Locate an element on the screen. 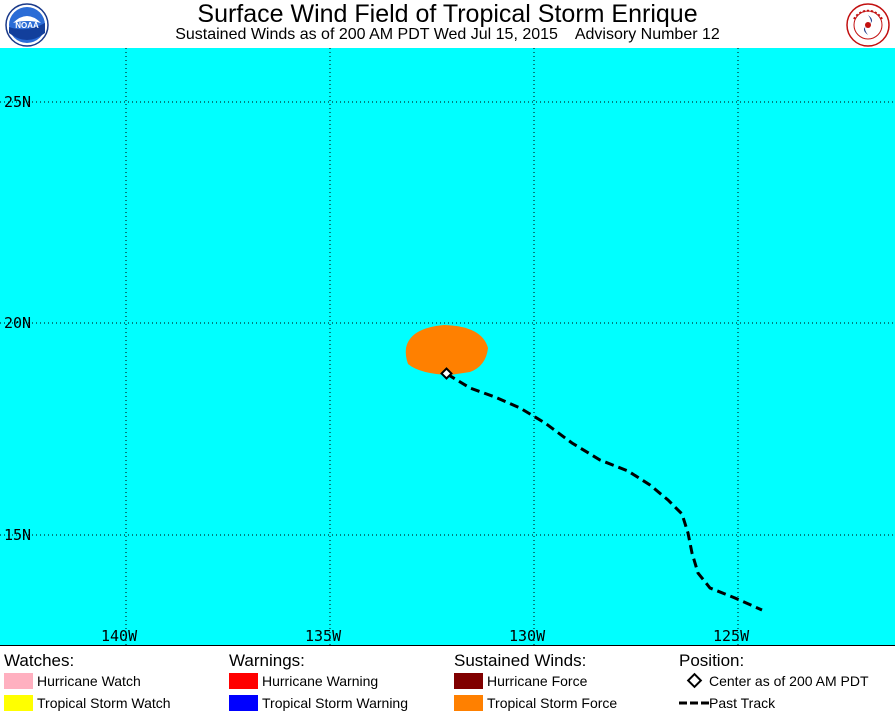 This screenshot has height=716, width=895. tropical-storm-warning-swatch is located at coordinates (243, 703).